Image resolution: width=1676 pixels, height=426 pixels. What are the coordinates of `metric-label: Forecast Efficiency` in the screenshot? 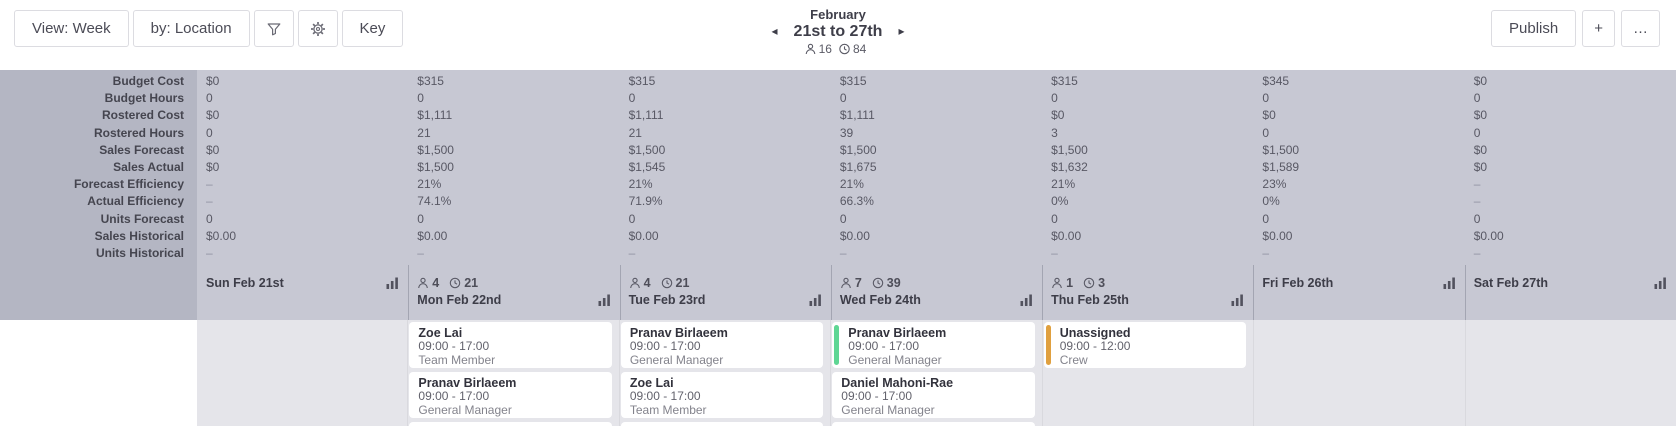 It's located at (128, 184).